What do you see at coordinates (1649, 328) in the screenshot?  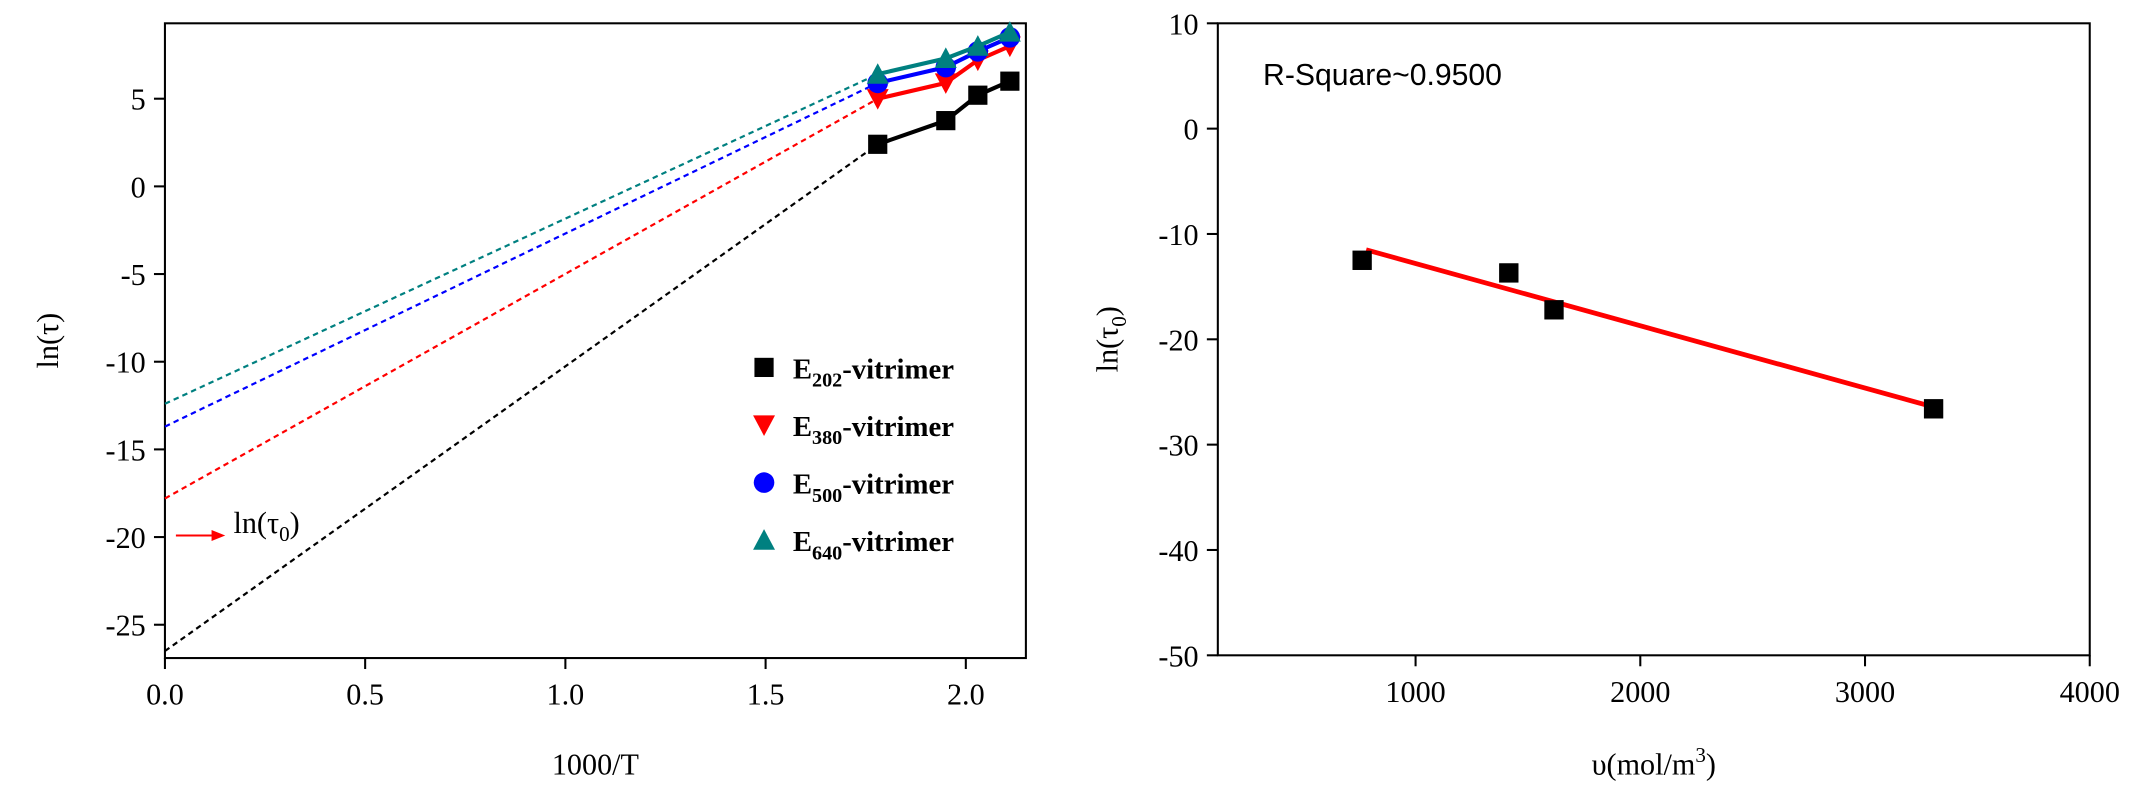 I see `fit-line` at bounding box center [1649, 328].